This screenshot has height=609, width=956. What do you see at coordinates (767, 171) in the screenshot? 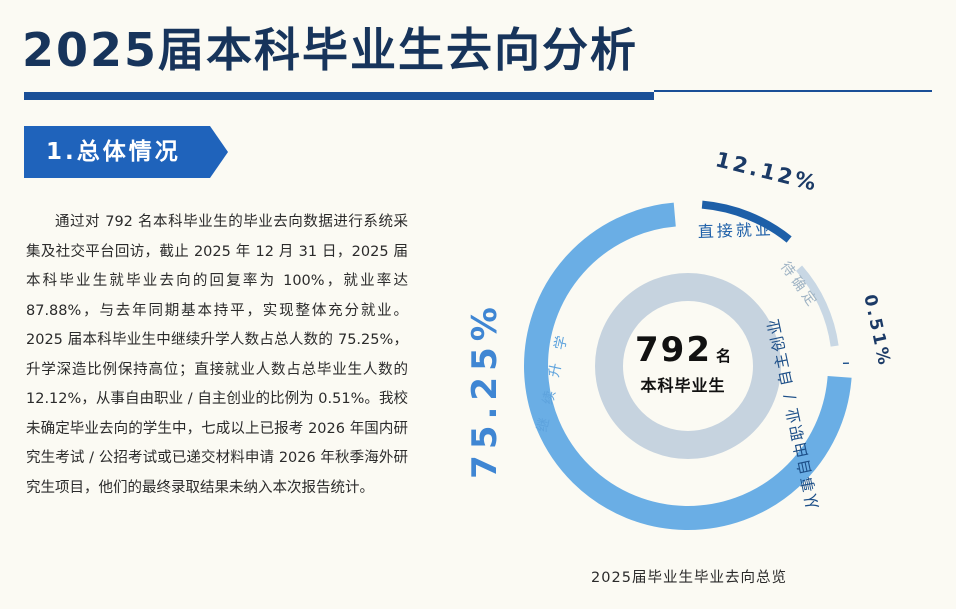
I see `slice-pct-label-direct-employment: 12.12%` at bounding box center [767, 171].